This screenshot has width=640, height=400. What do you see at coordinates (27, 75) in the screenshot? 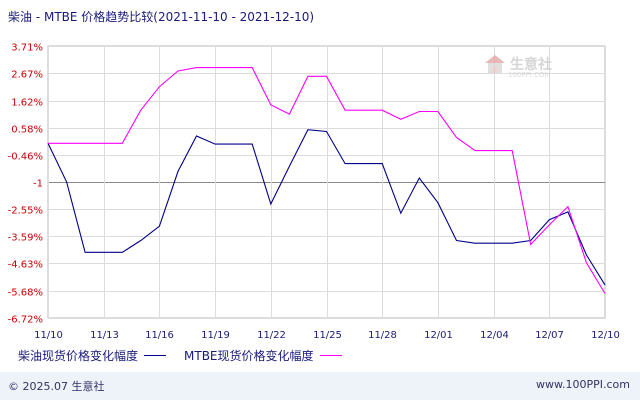
I see `y-tick-label: 2.67%` at bounding box center [27, 75].